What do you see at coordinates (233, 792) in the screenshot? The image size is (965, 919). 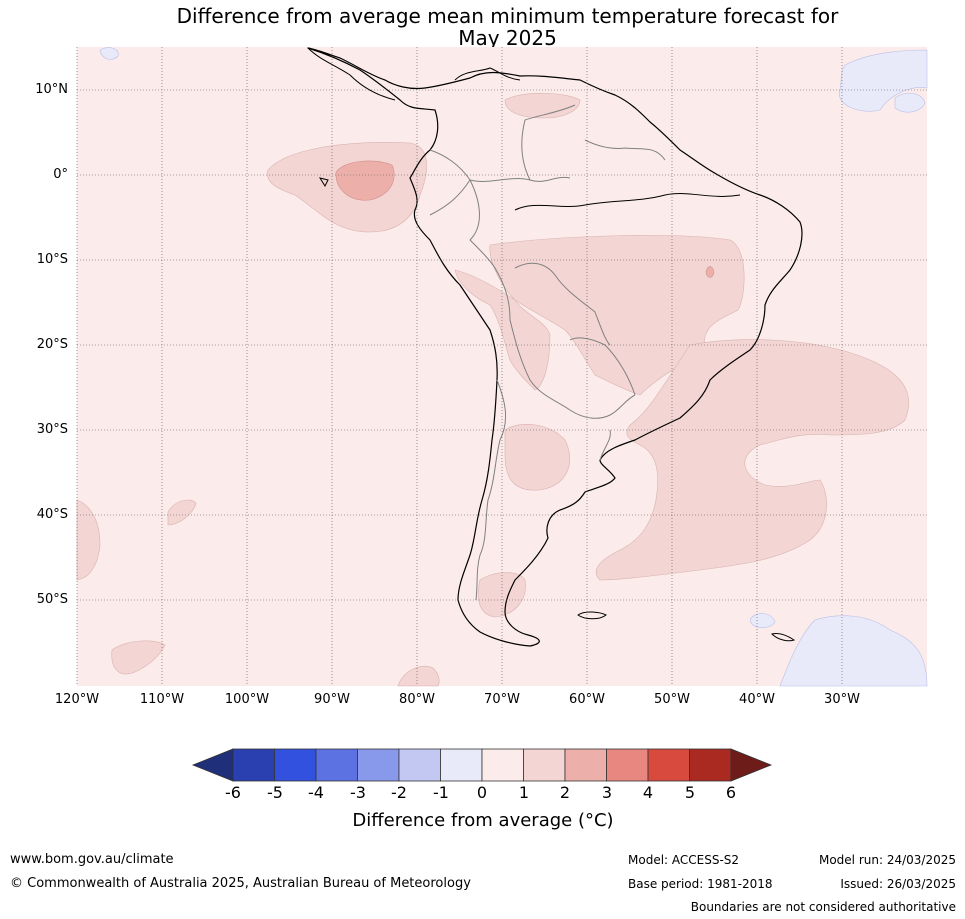 I see `colorbar-tick: -6` at bounding box center [233, 792].